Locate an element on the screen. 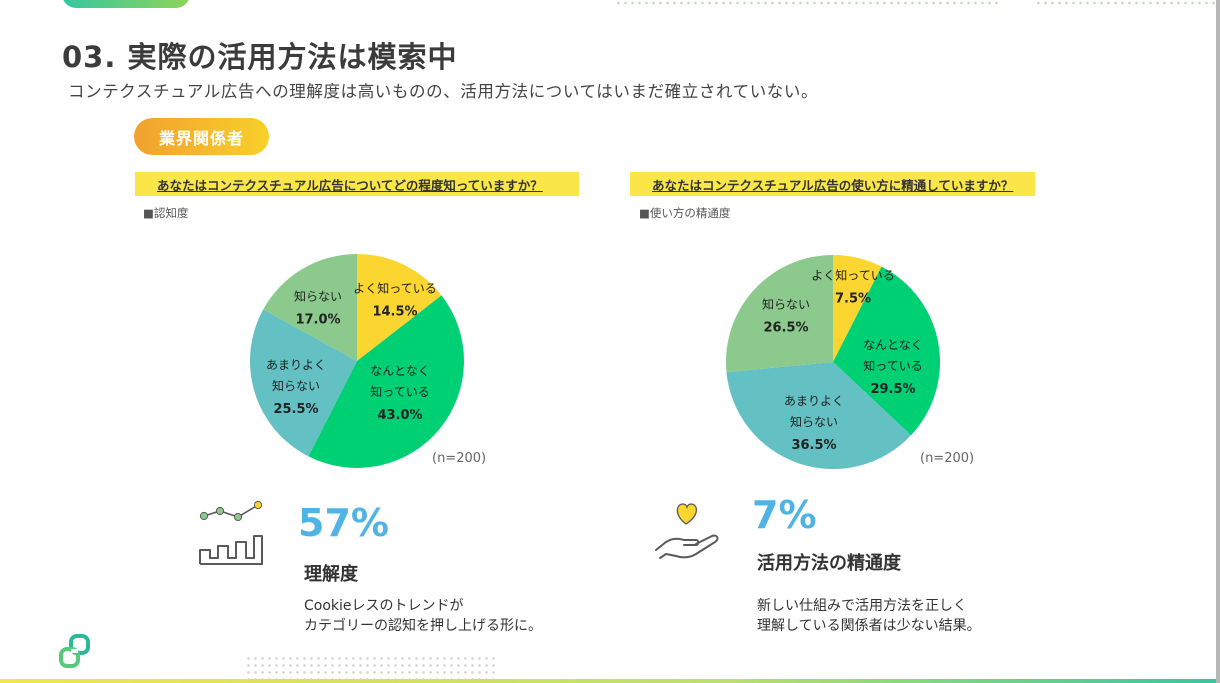 The width and height of the screenshot is (1220, 683). chart1-slice-value: 43.0% is located at coordinates (399, 415).